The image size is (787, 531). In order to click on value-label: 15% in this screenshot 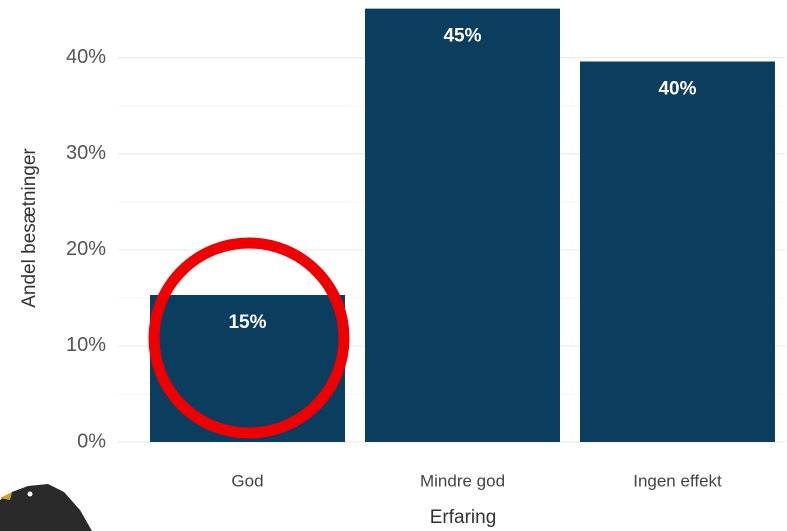, I will do `click(247, 322)`.